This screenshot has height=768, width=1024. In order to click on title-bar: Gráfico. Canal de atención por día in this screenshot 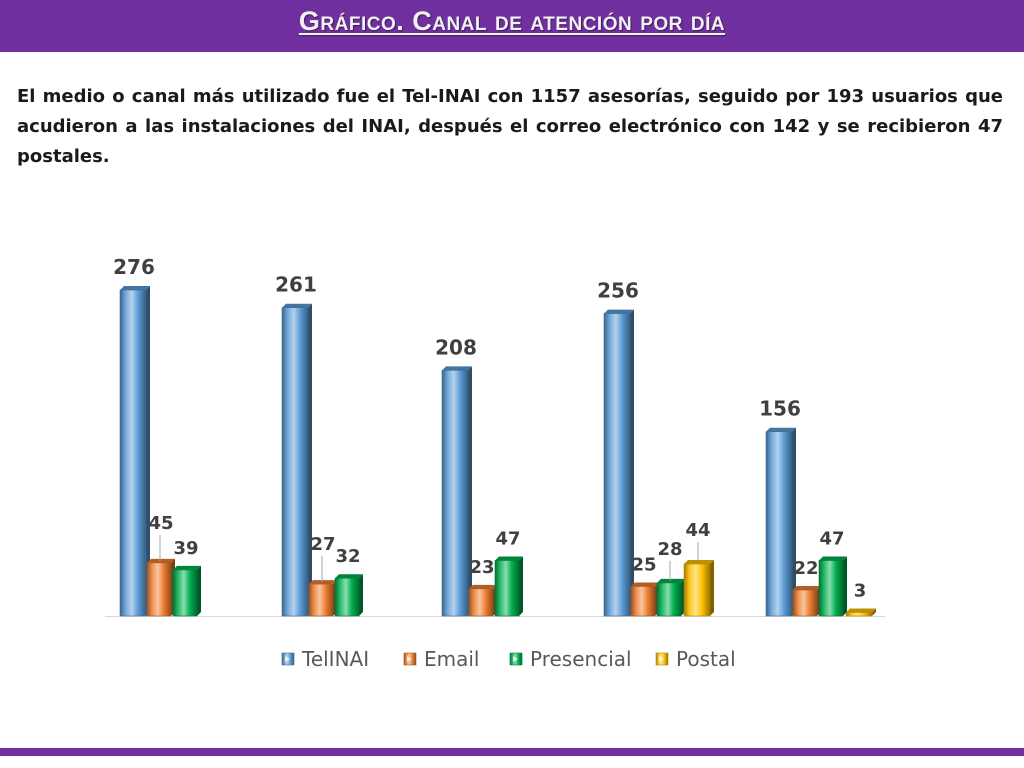, I will do `click(512, 26)`.